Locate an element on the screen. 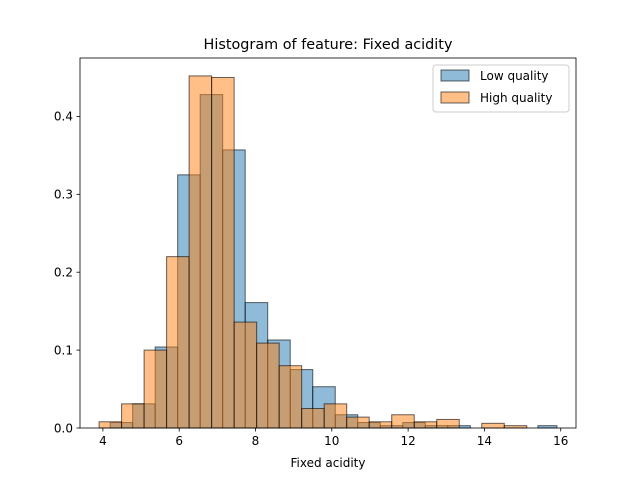  x-tick-label: 16 is located at coordinates (560, 441).